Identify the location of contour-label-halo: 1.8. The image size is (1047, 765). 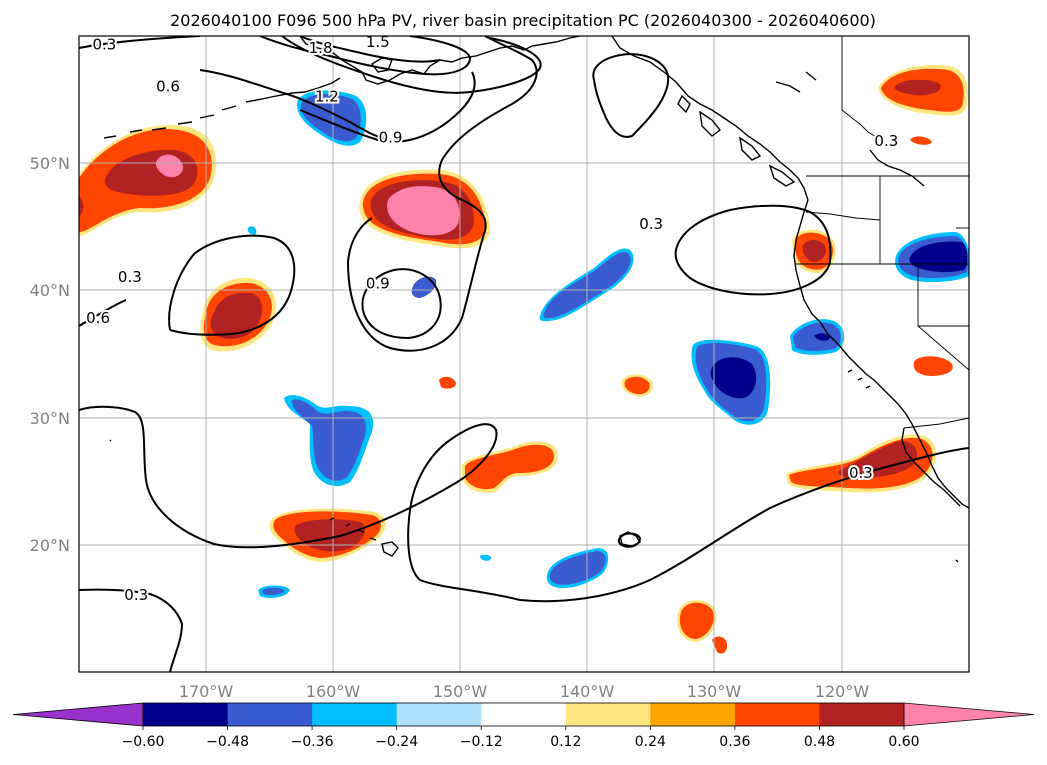
(321, 48).